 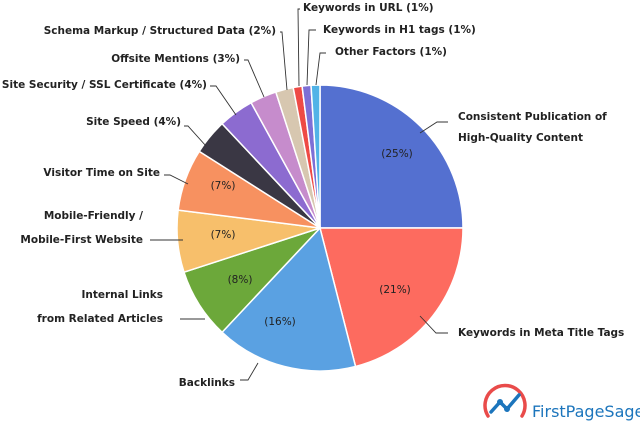 I want to click on slice-category-label: Schema Markup / Structured Data (2%), so click(x=160, y=31).